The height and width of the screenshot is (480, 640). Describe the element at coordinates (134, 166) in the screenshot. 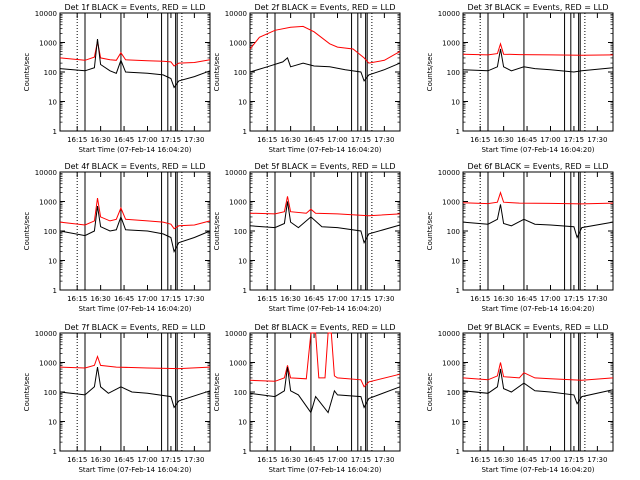

I see `chart-title: Det 4f BLACK = Events, RED = LLD` at that location.